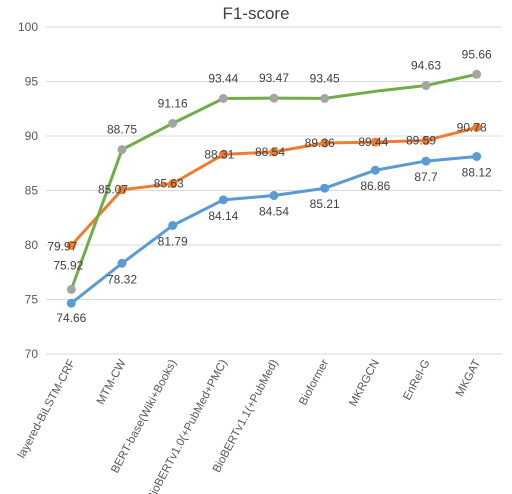 The width and height of the screenshot is (512, 494). What do you see at coordinates (375, 186) in the screenshot?
I see `data-label: 86.86` at bounding box center [375, 186].